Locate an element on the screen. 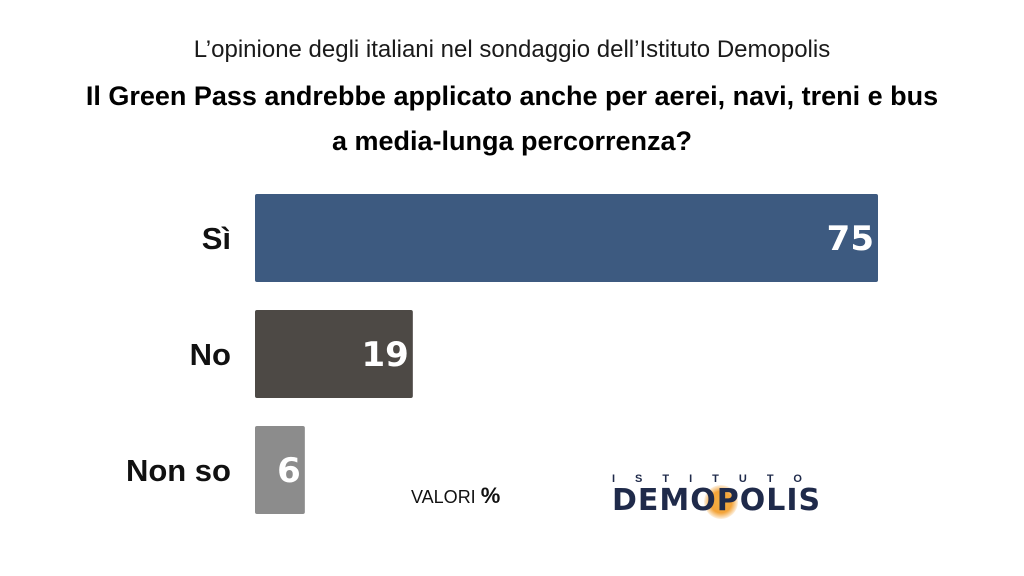 This screenshot has width=1024, height=576. logo-main-wrap: DEMOPOLIS is located at coordinates (740, 501).